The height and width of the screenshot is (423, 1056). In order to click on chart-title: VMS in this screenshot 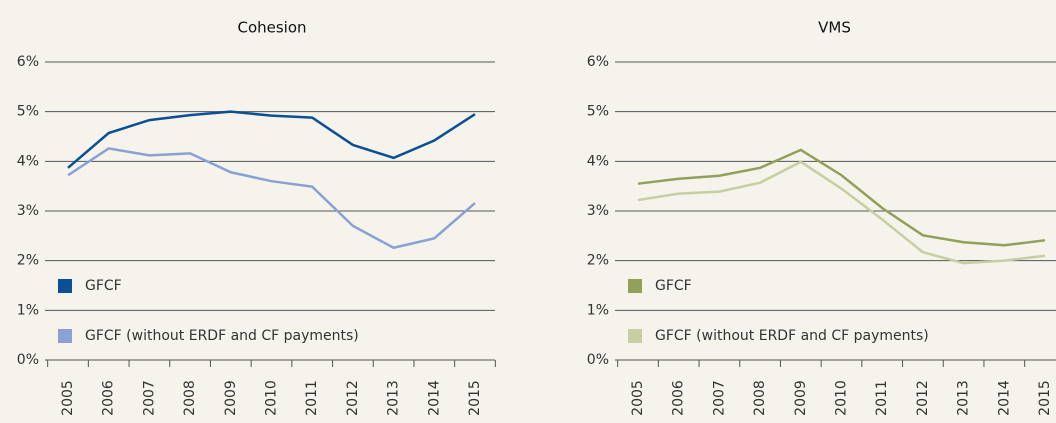, I will do `click(834, 28)`.